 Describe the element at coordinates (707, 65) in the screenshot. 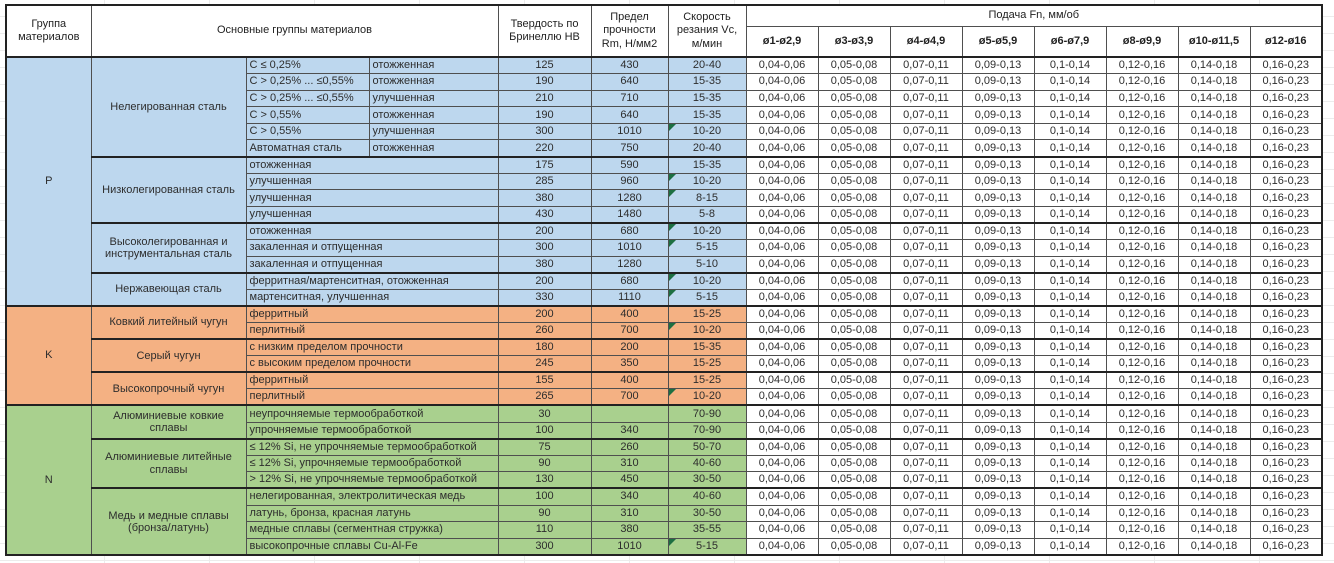

I see `cell-cutting-speed: 20-40` at that location.